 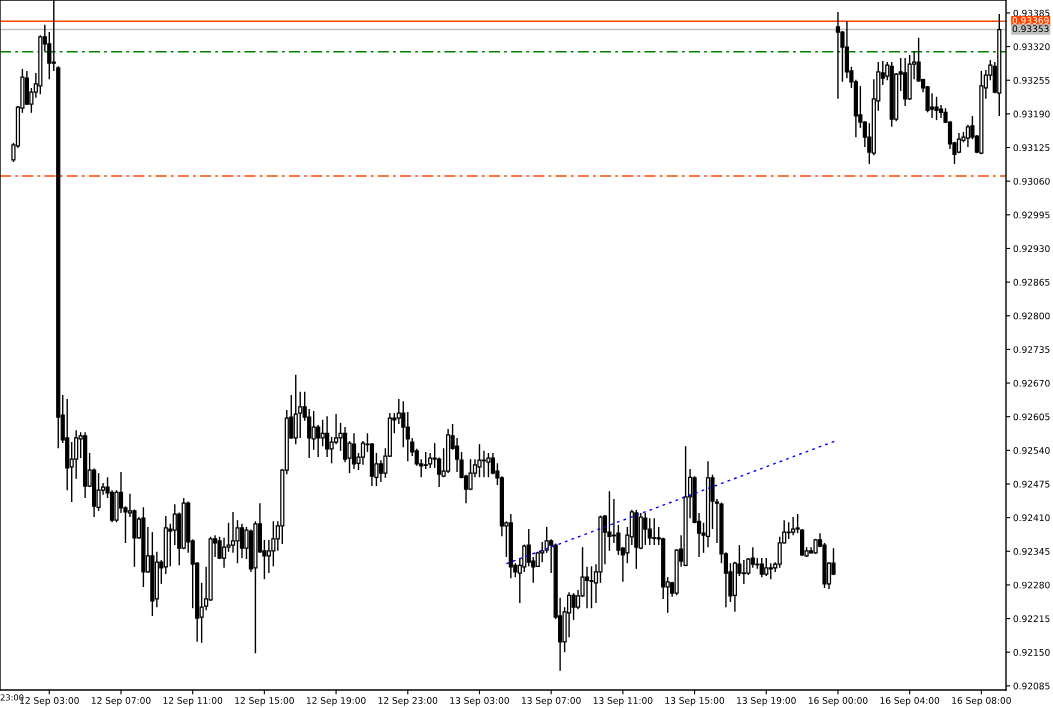 I want to click on y-tick-label: 0.93255, so click(x=1031, y=80).